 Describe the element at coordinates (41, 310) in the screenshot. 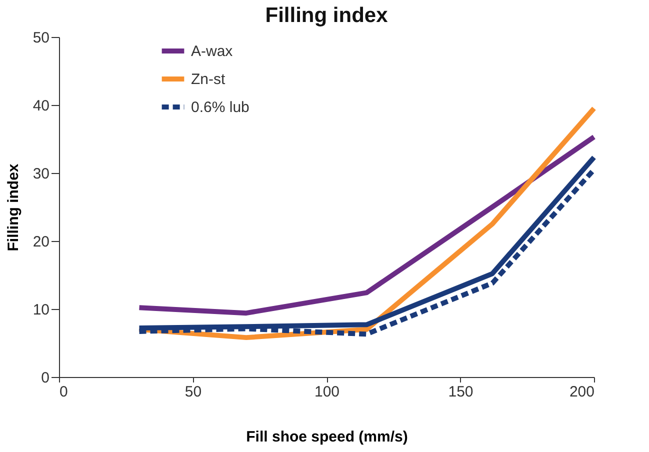

I see `y-tick-label: 10` at that location.